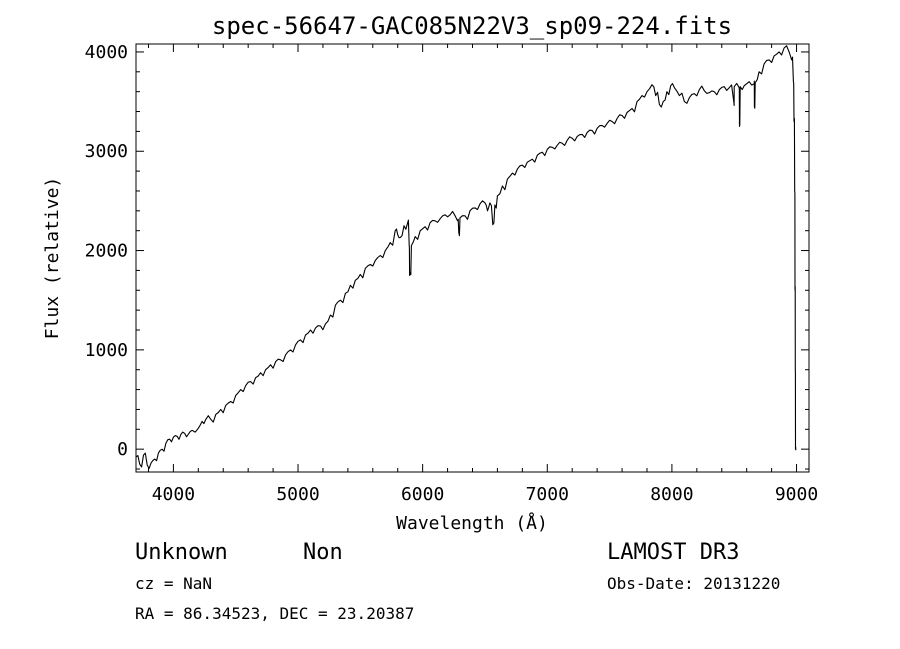 This screenshot has height=649, width=900. I want to click on x-tick-label: 7000, so click(547, 494).